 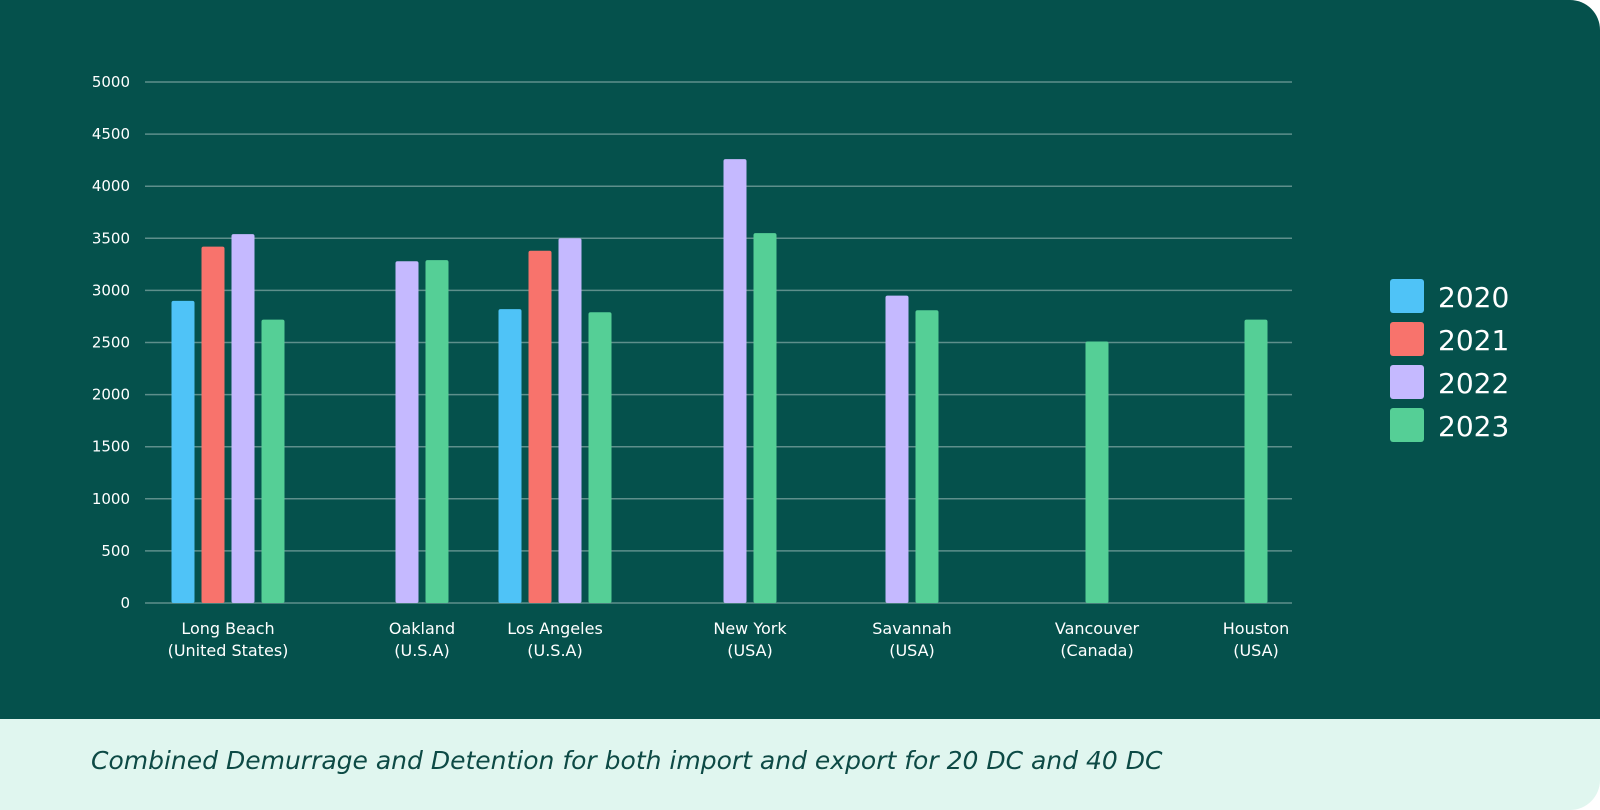 I want to click on y-tick-label: 3000, so click(x=111, y=290).